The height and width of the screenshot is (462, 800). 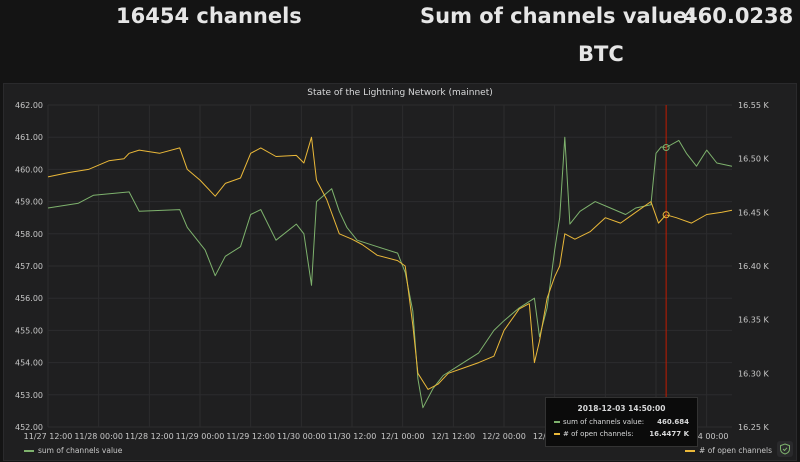 I want to click on panel-title: State of the Lightning Network (mainnet), so click(x=400, y=93).